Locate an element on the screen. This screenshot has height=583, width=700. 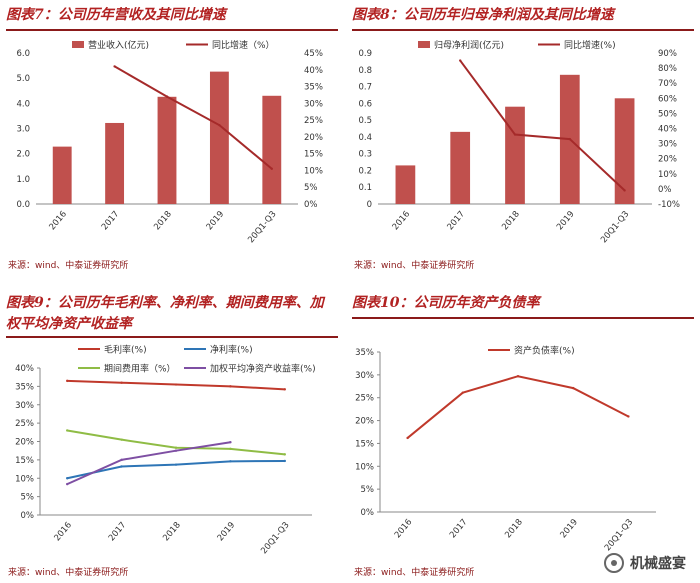
y-tick-label: 0.9 is located at coordinates (365, 54).